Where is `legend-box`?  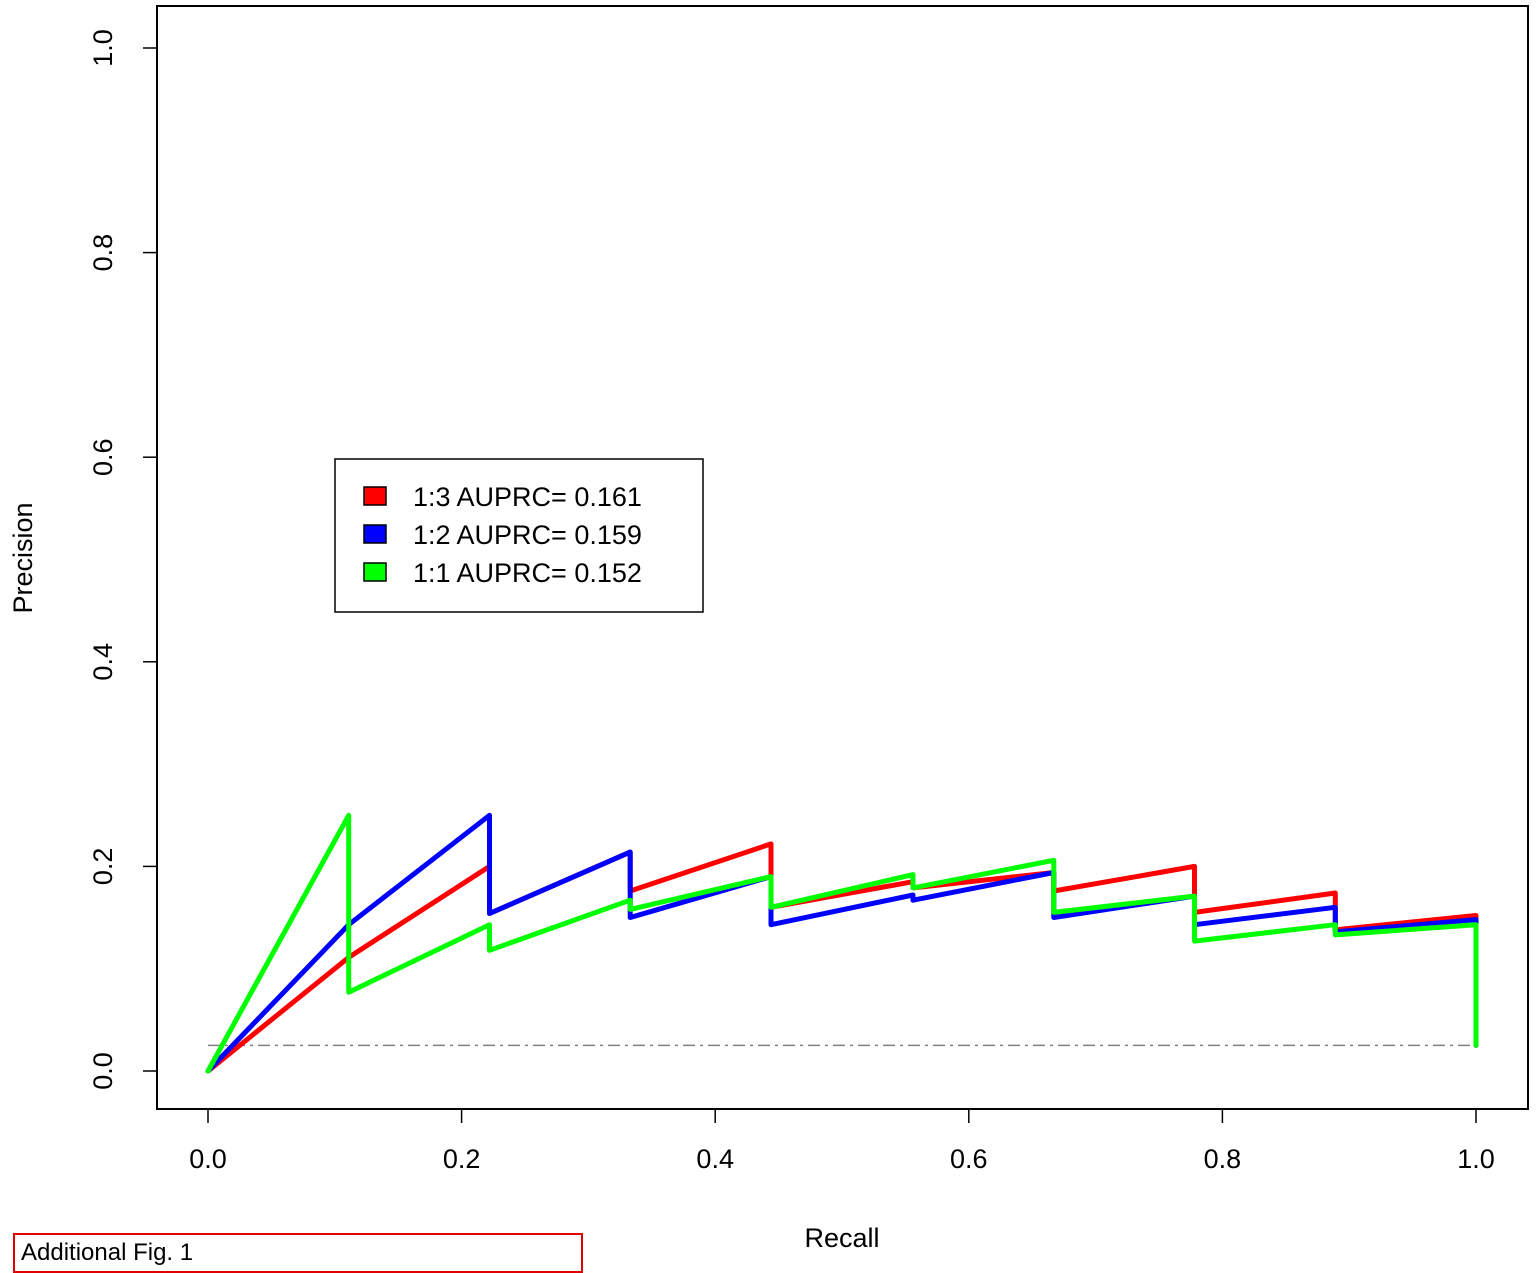 legend-box is located at coordinates (519, 535).